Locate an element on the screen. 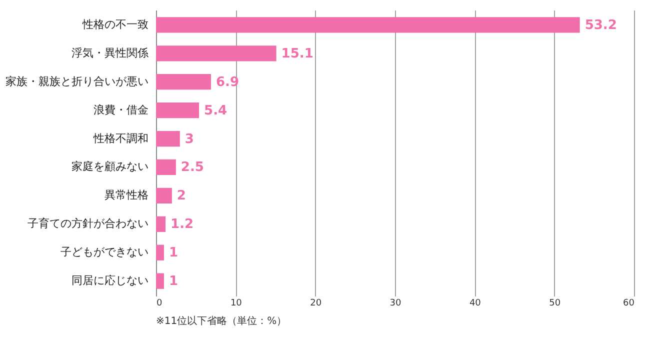 This screenshot has height=346, width=670. y-tick-label: 浪費・借金 is located at coordinates (121, 109).